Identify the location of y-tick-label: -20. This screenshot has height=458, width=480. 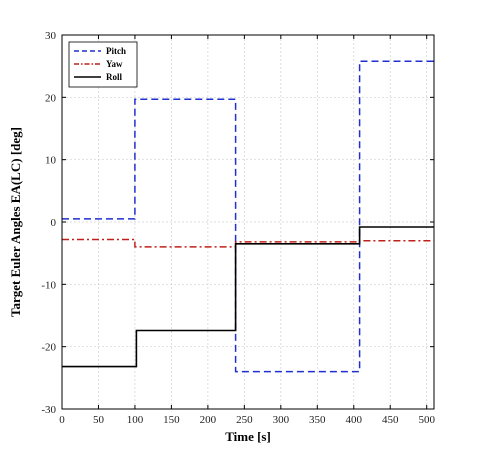
(48, 348).